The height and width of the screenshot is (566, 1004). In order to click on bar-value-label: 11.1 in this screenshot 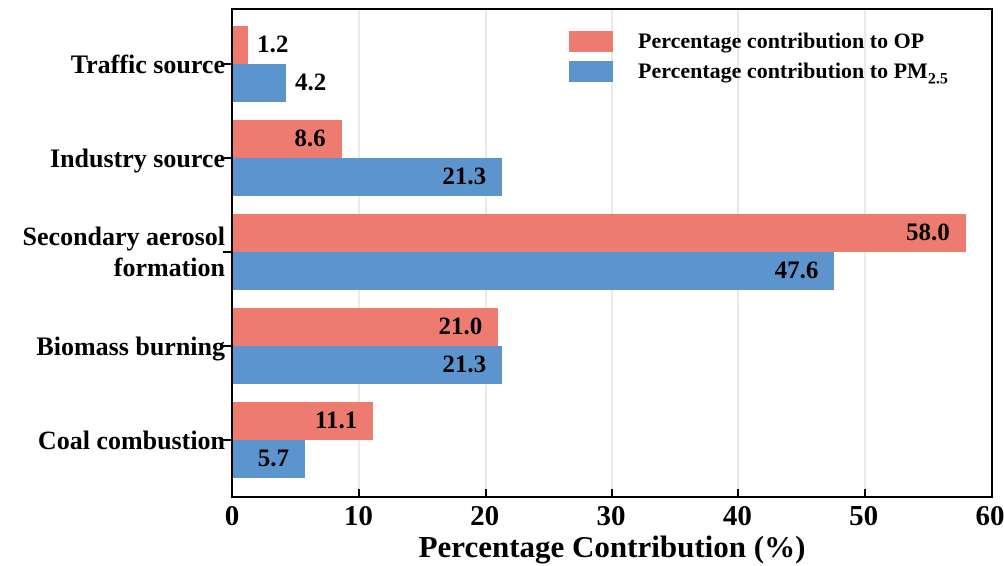, I will do `click(336, 420)`.